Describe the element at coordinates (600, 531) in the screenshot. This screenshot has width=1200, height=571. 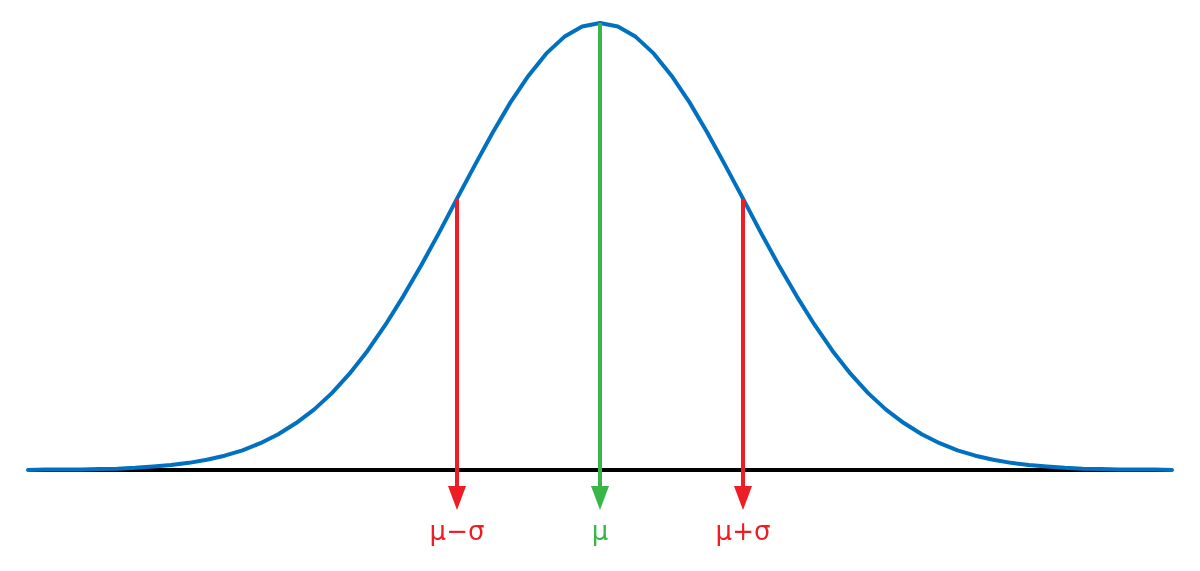
I see `x-tick-label: μ` at that location.